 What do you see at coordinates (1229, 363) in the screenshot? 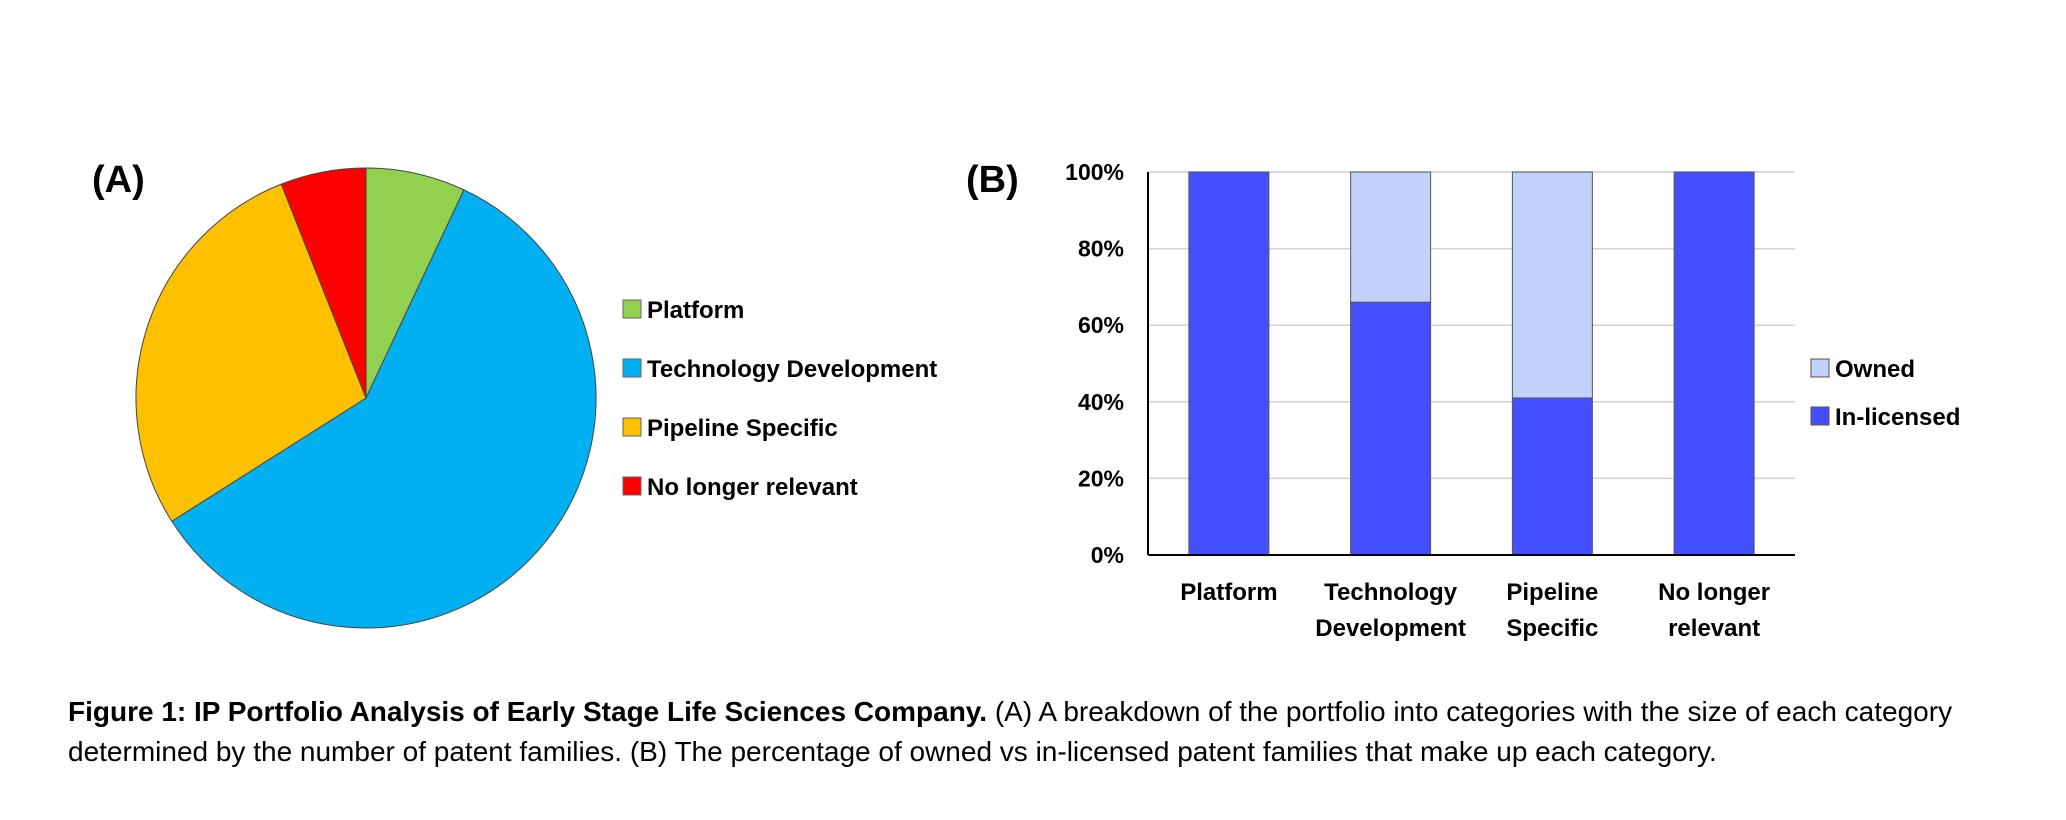
I see `bar-in-licensed-platform` at bounding box center [1229, 363].